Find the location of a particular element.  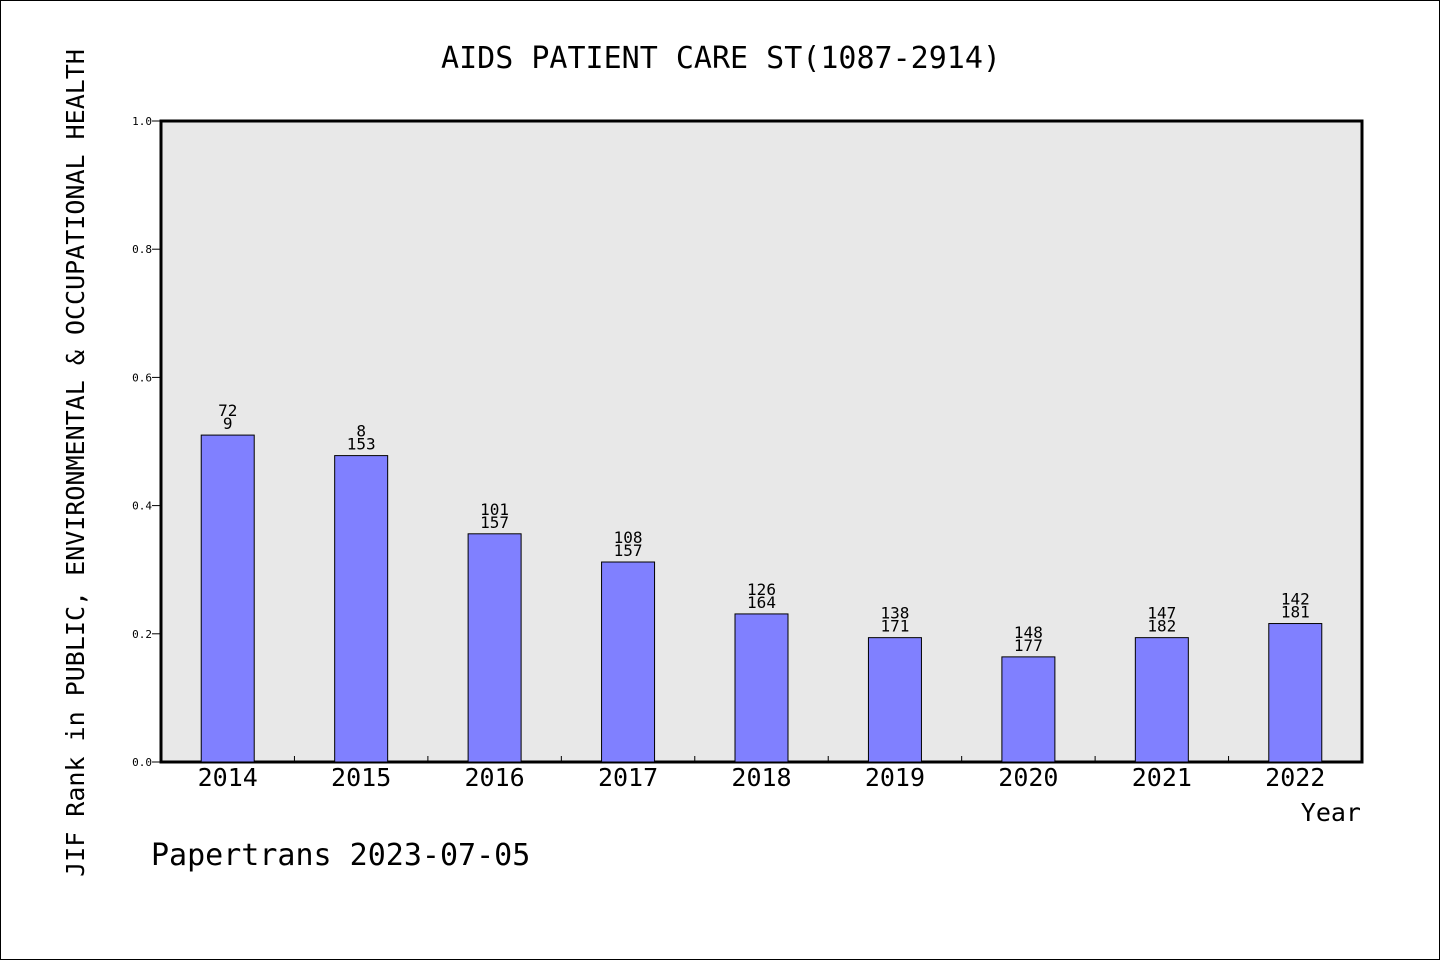

bar-label-rank: 138 is located at coordinates (894, 613).